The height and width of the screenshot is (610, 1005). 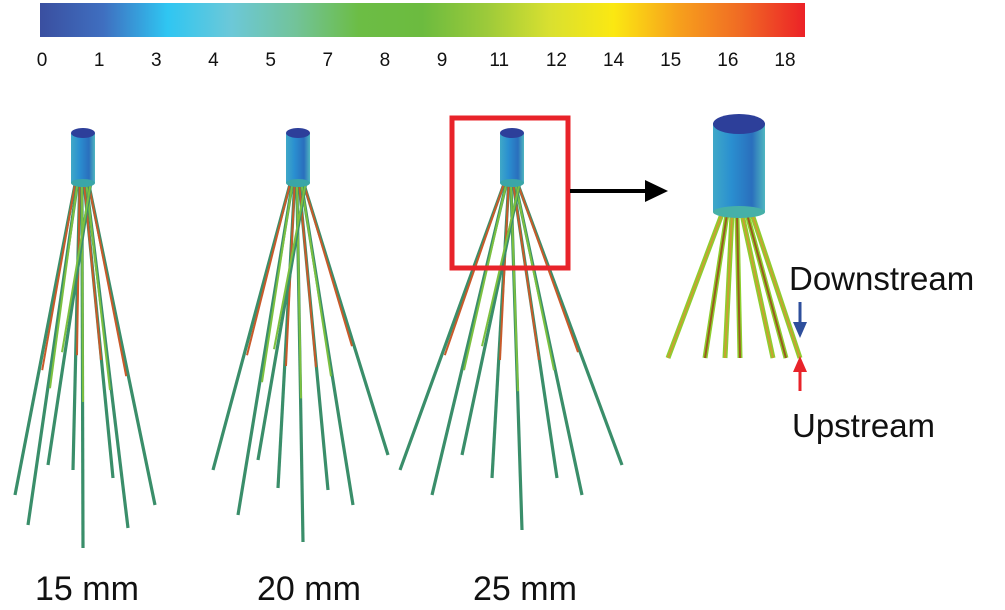 What do you see at coordinates (156, 60) in the screenshot?
I see `colorbar-tick-label: 3` at bounding box center [156, 60].